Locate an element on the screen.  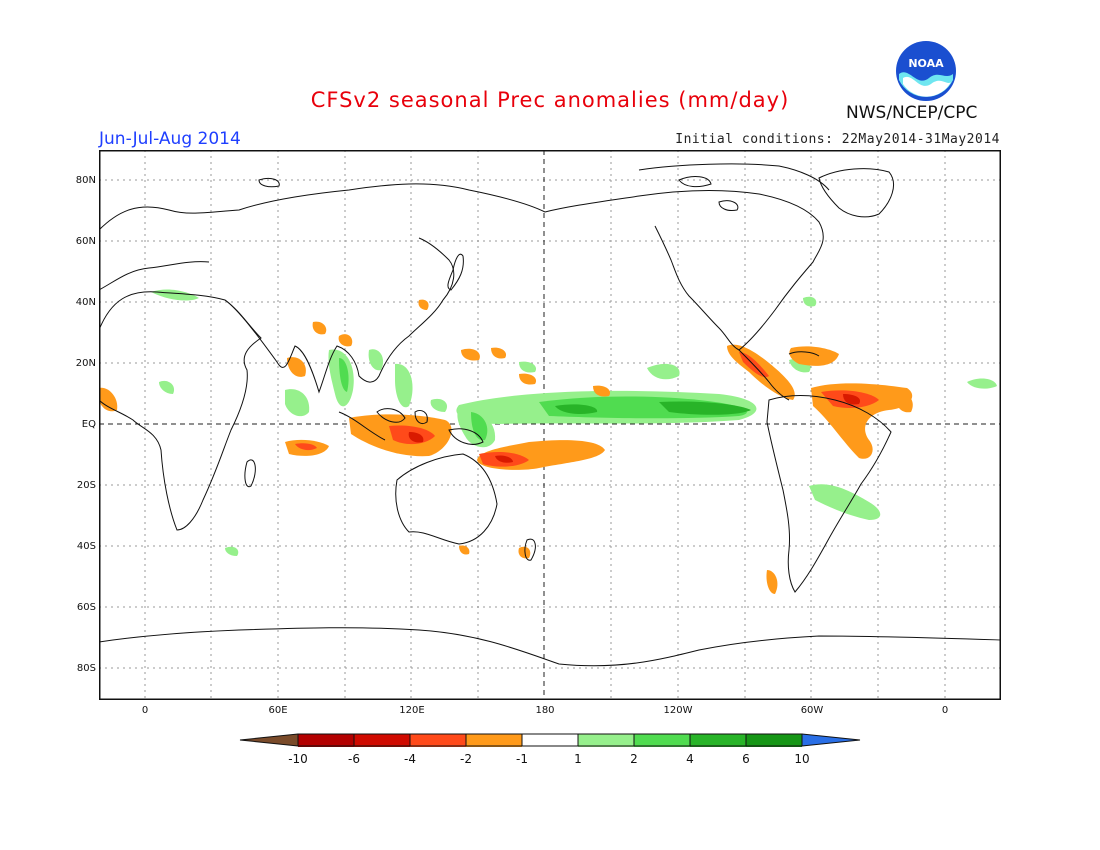
lon-label-120w: 120W is located at coordinates (678, 710).